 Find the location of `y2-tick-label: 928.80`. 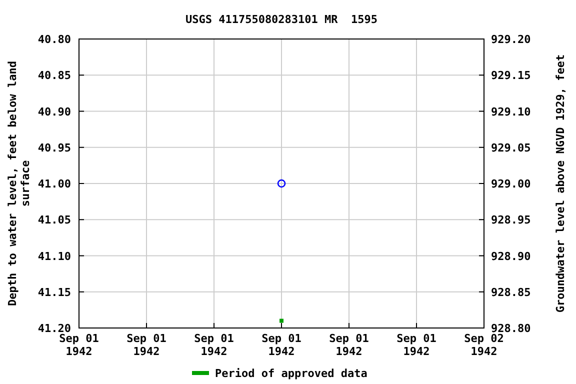

y2-tick-label: 928.80 is located at coordinates (511, 328).